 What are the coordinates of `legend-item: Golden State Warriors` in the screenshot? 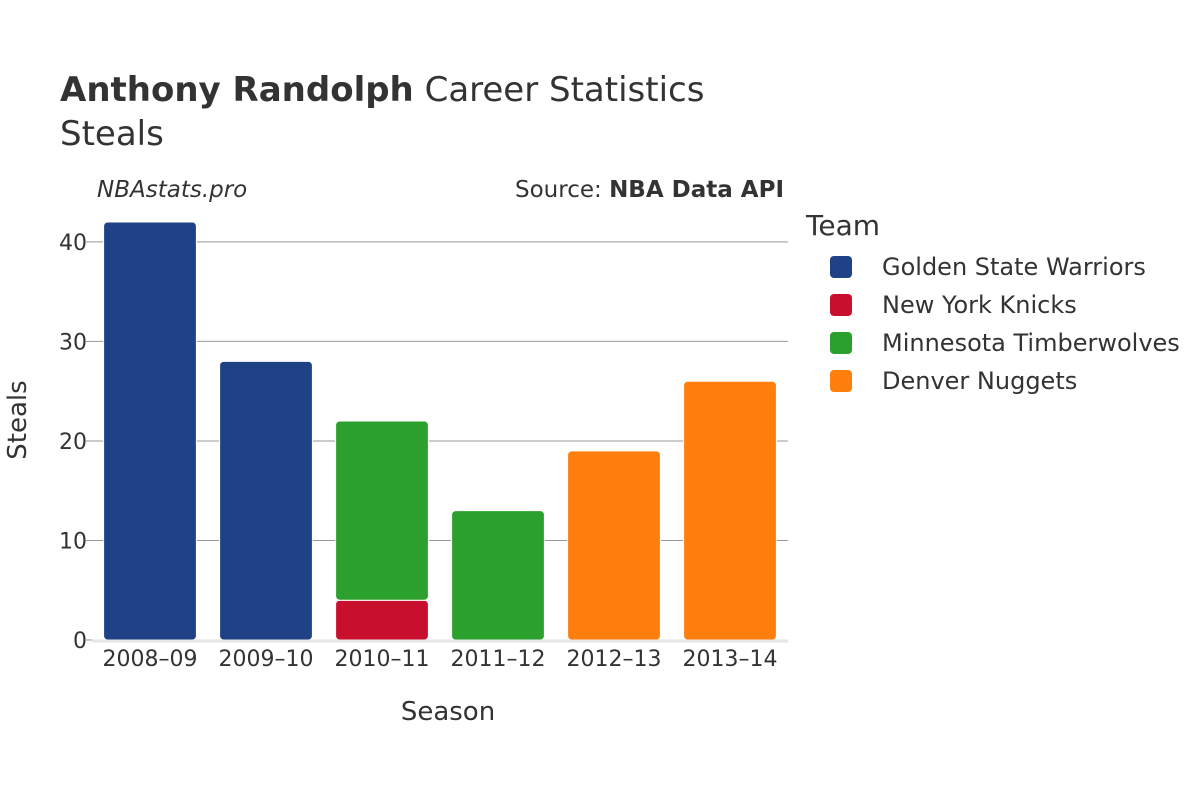 It's located at (988, 267).